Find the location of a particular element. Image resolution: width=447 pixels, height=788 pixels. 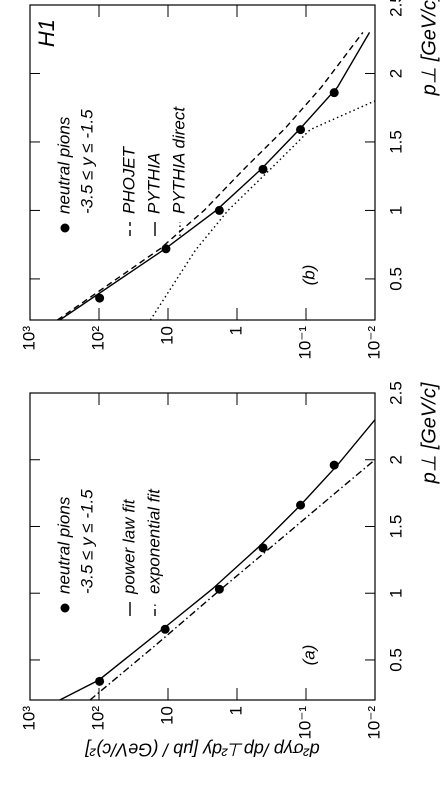

legend-label: PYTHIA is located at coordinates (153, 183).